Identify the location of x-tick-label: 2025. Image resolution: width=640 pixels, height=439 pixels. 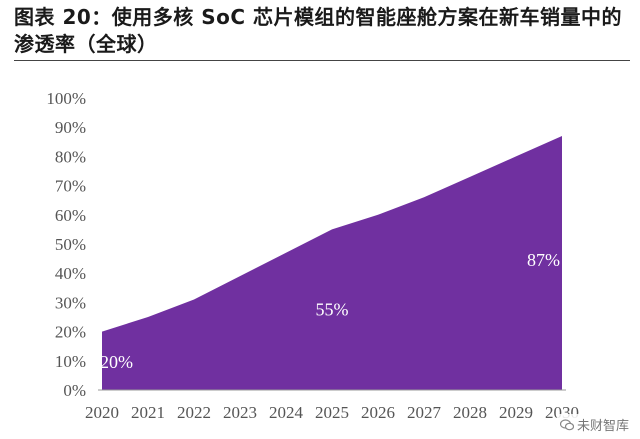
(332, 412).